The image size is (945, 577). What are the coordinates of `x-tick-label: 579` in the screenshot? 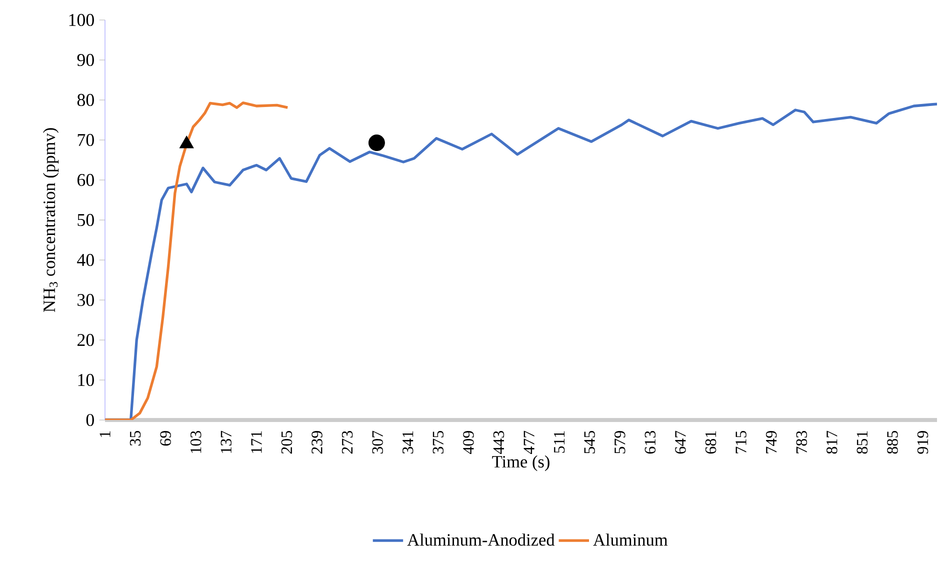 It's located at (620, 442).